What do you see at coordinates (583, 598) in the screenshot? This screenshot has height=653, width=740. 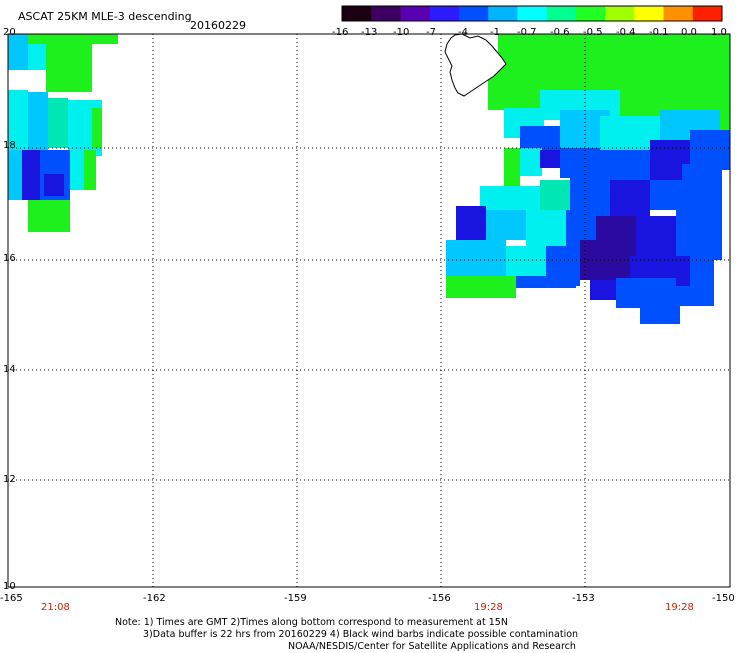 I see `lon-label: -153` at bounding box center [583, 598].